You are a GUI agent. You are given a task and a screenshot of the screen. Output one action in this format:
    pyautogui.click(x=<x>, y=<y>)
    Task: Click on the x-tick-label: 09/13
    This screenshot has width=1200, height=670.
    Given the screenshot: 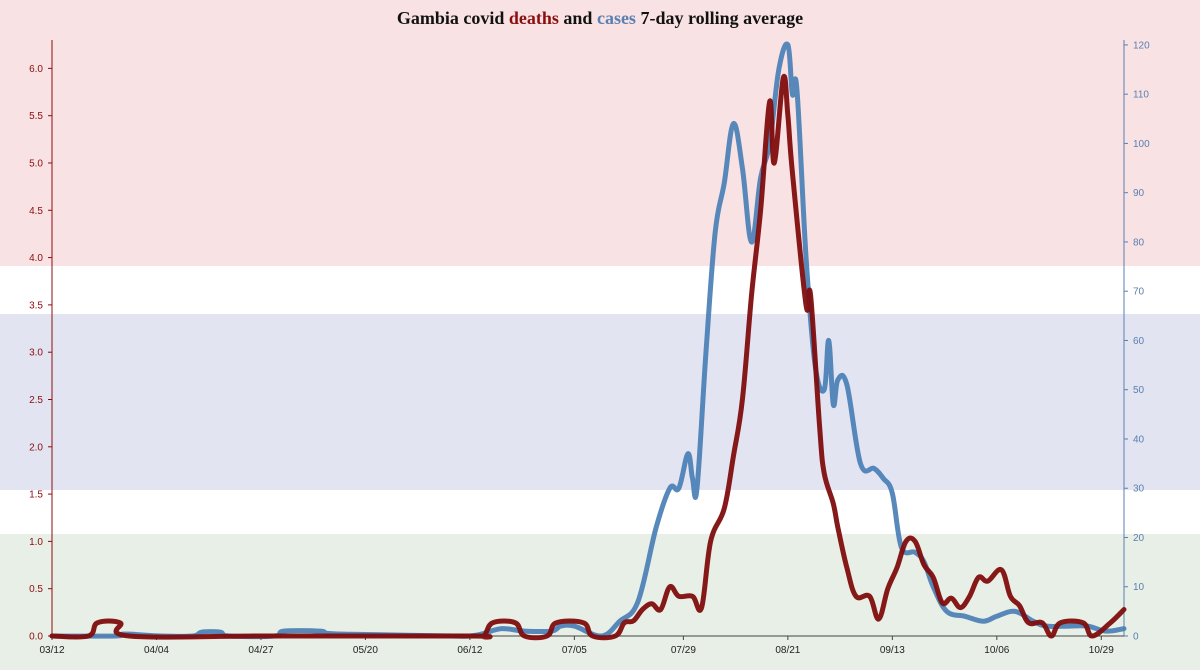 What is the action you would take?
    pyautogui.click(x=892, y=650)
    